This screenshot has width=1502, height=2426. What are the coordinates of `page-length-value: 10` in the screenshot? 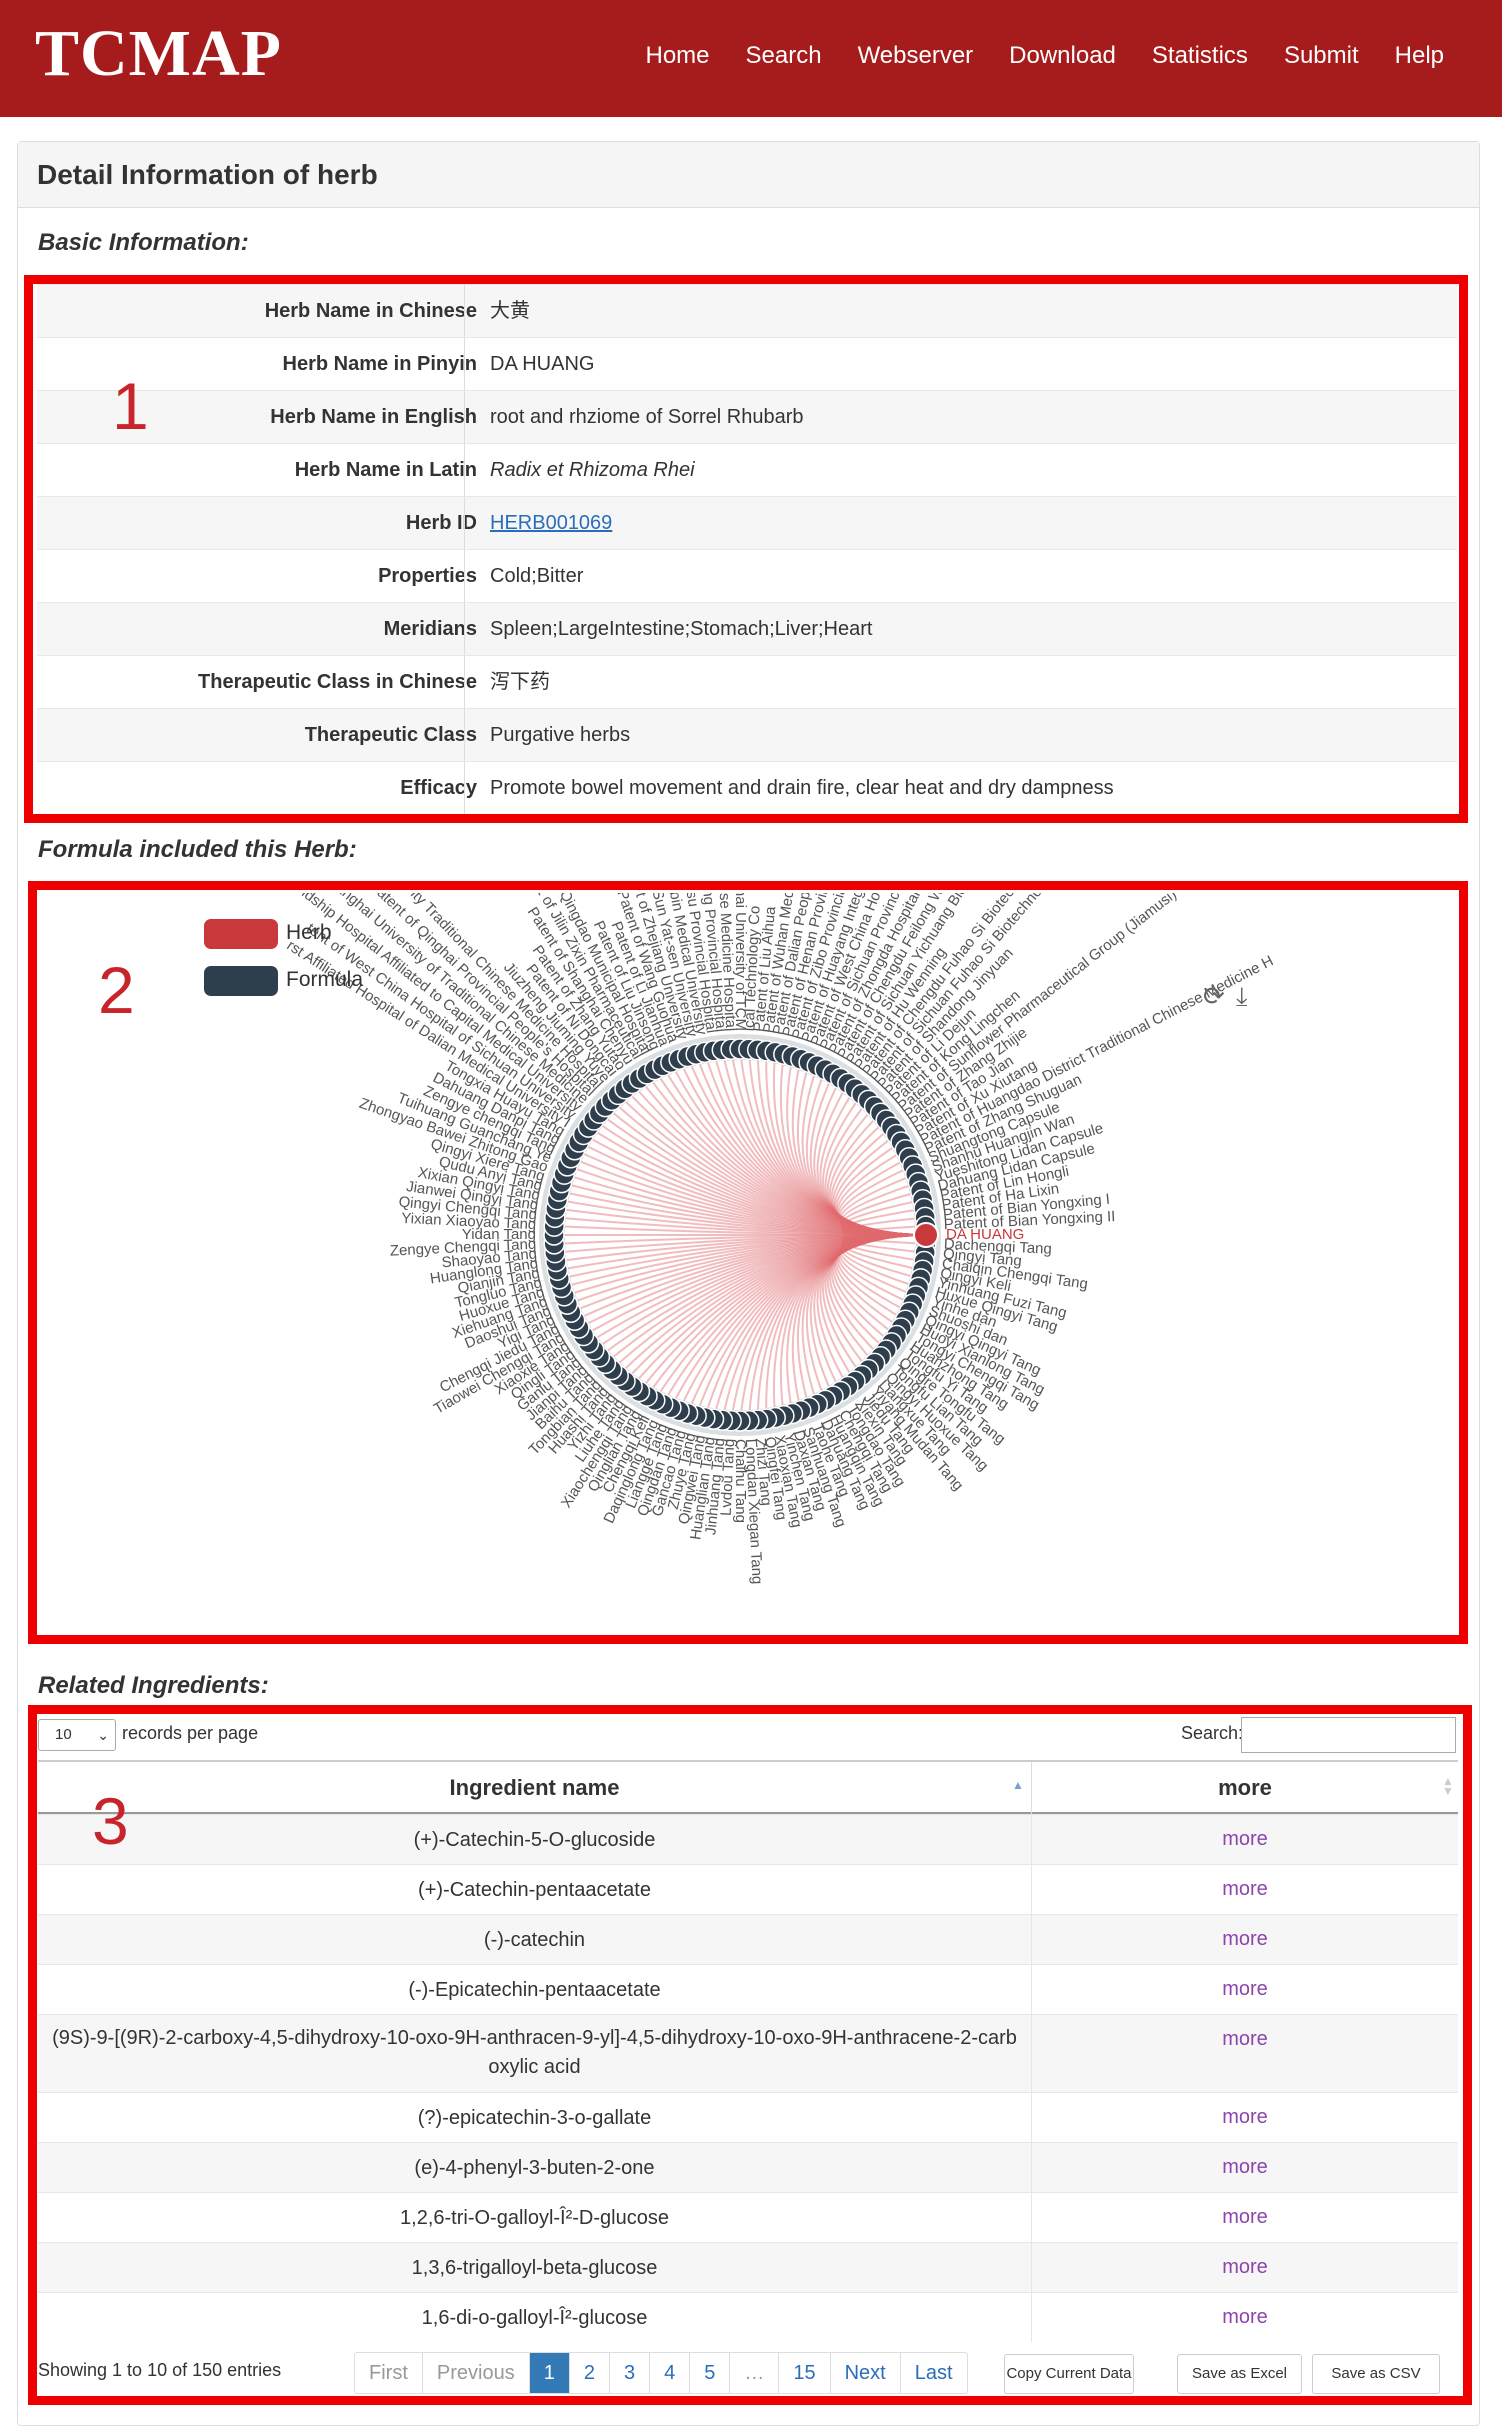 It's located at (63, 1734).